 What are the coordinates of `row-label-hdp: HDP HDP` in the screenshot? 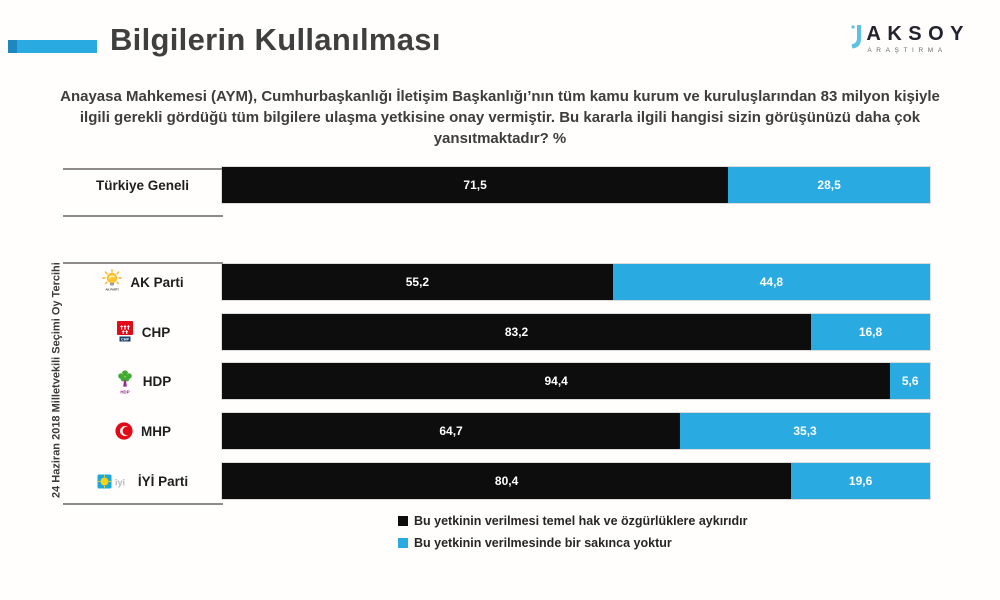 It's located at (142, 381).